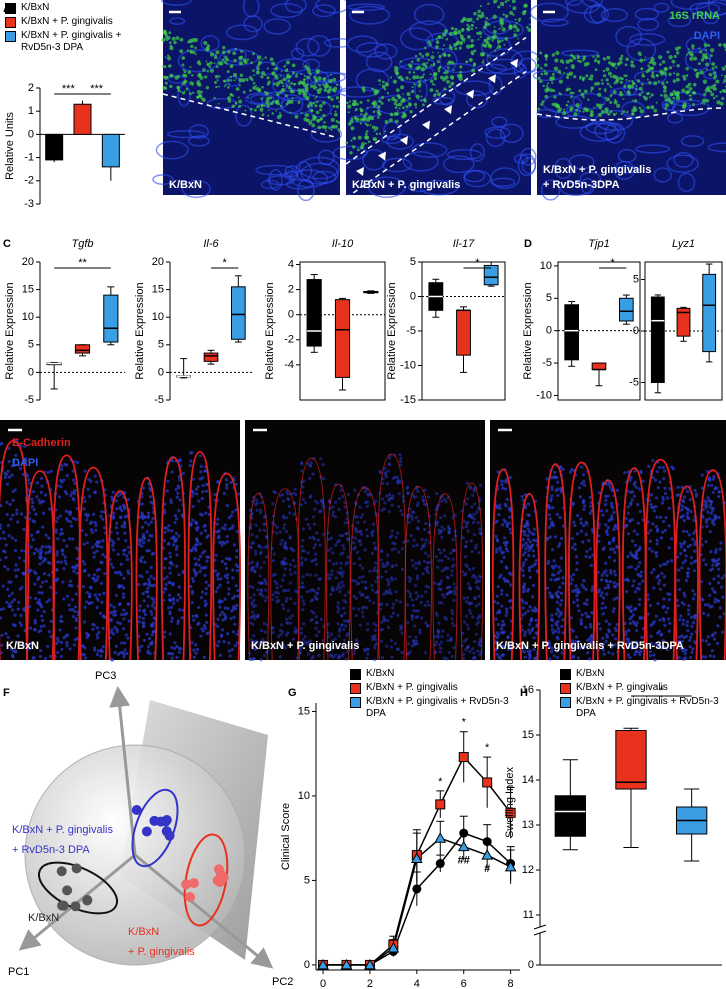  I want to click on villus-outline, so click(338, 572).